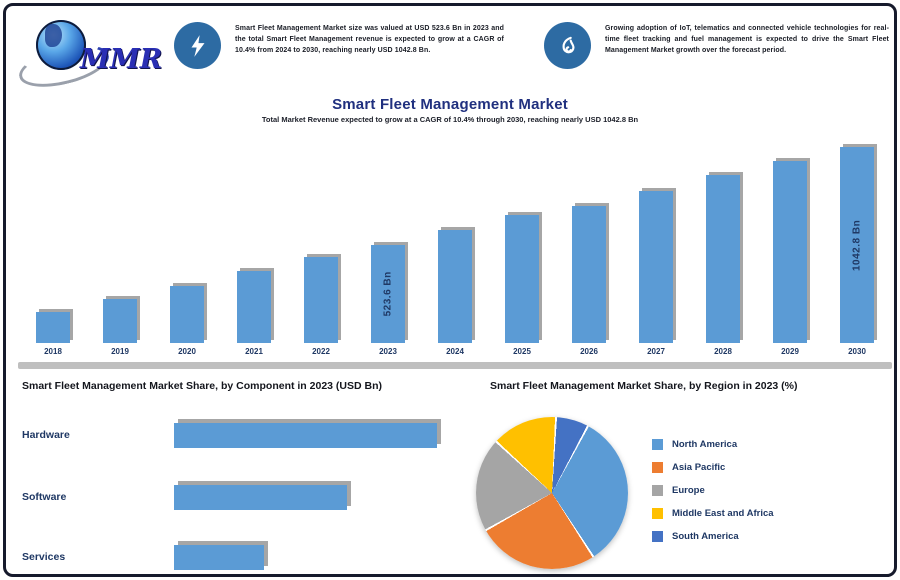 This screenshot has width=900, height=580. What do you see at coordinates (120, 351) in the screenshot?
I see `x-axis-tick-label: 2019` at bounding box center [120, 351].